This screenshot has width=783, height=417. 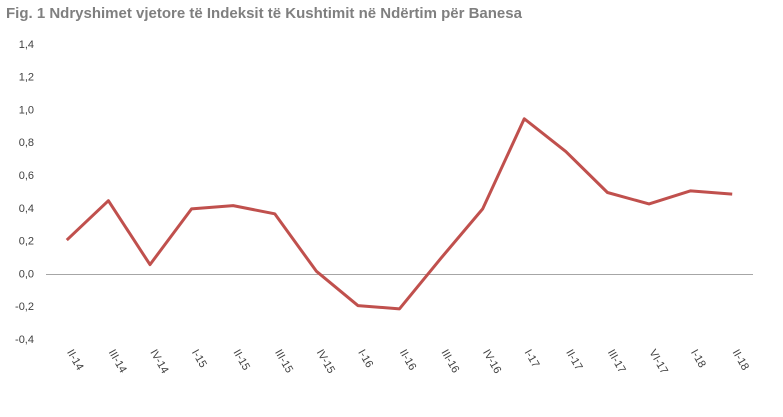 I want to click on x-tick-label: III-15, so click(x=283, y=362).